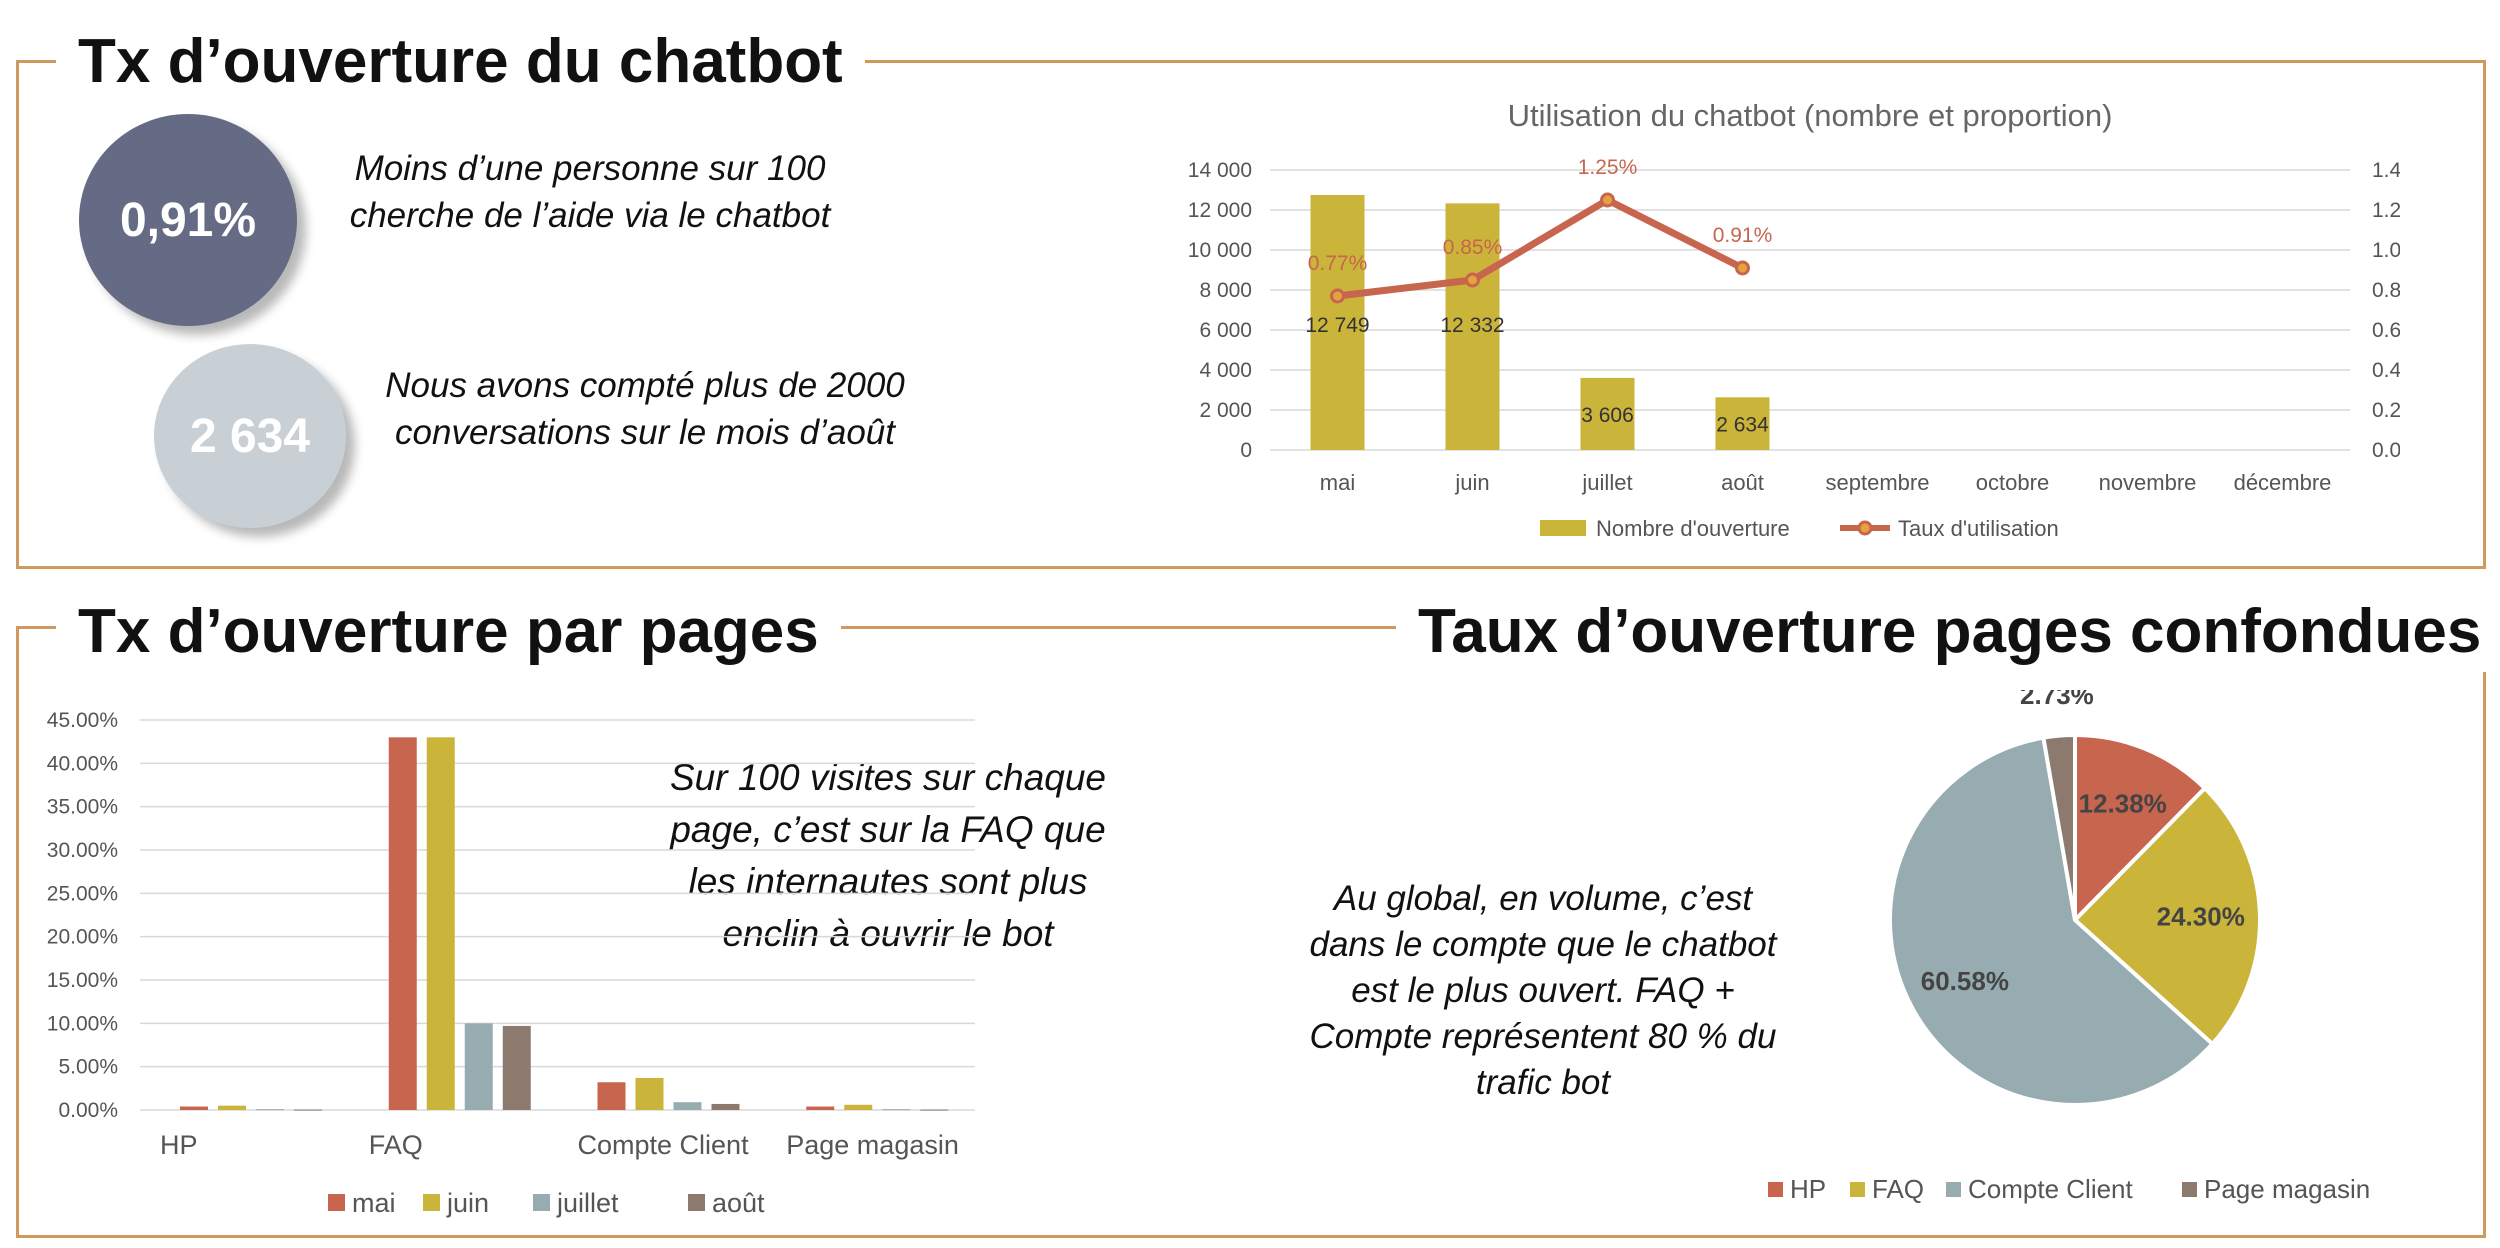  I want to click on x-tick-label: mai, so click(1337, 482).